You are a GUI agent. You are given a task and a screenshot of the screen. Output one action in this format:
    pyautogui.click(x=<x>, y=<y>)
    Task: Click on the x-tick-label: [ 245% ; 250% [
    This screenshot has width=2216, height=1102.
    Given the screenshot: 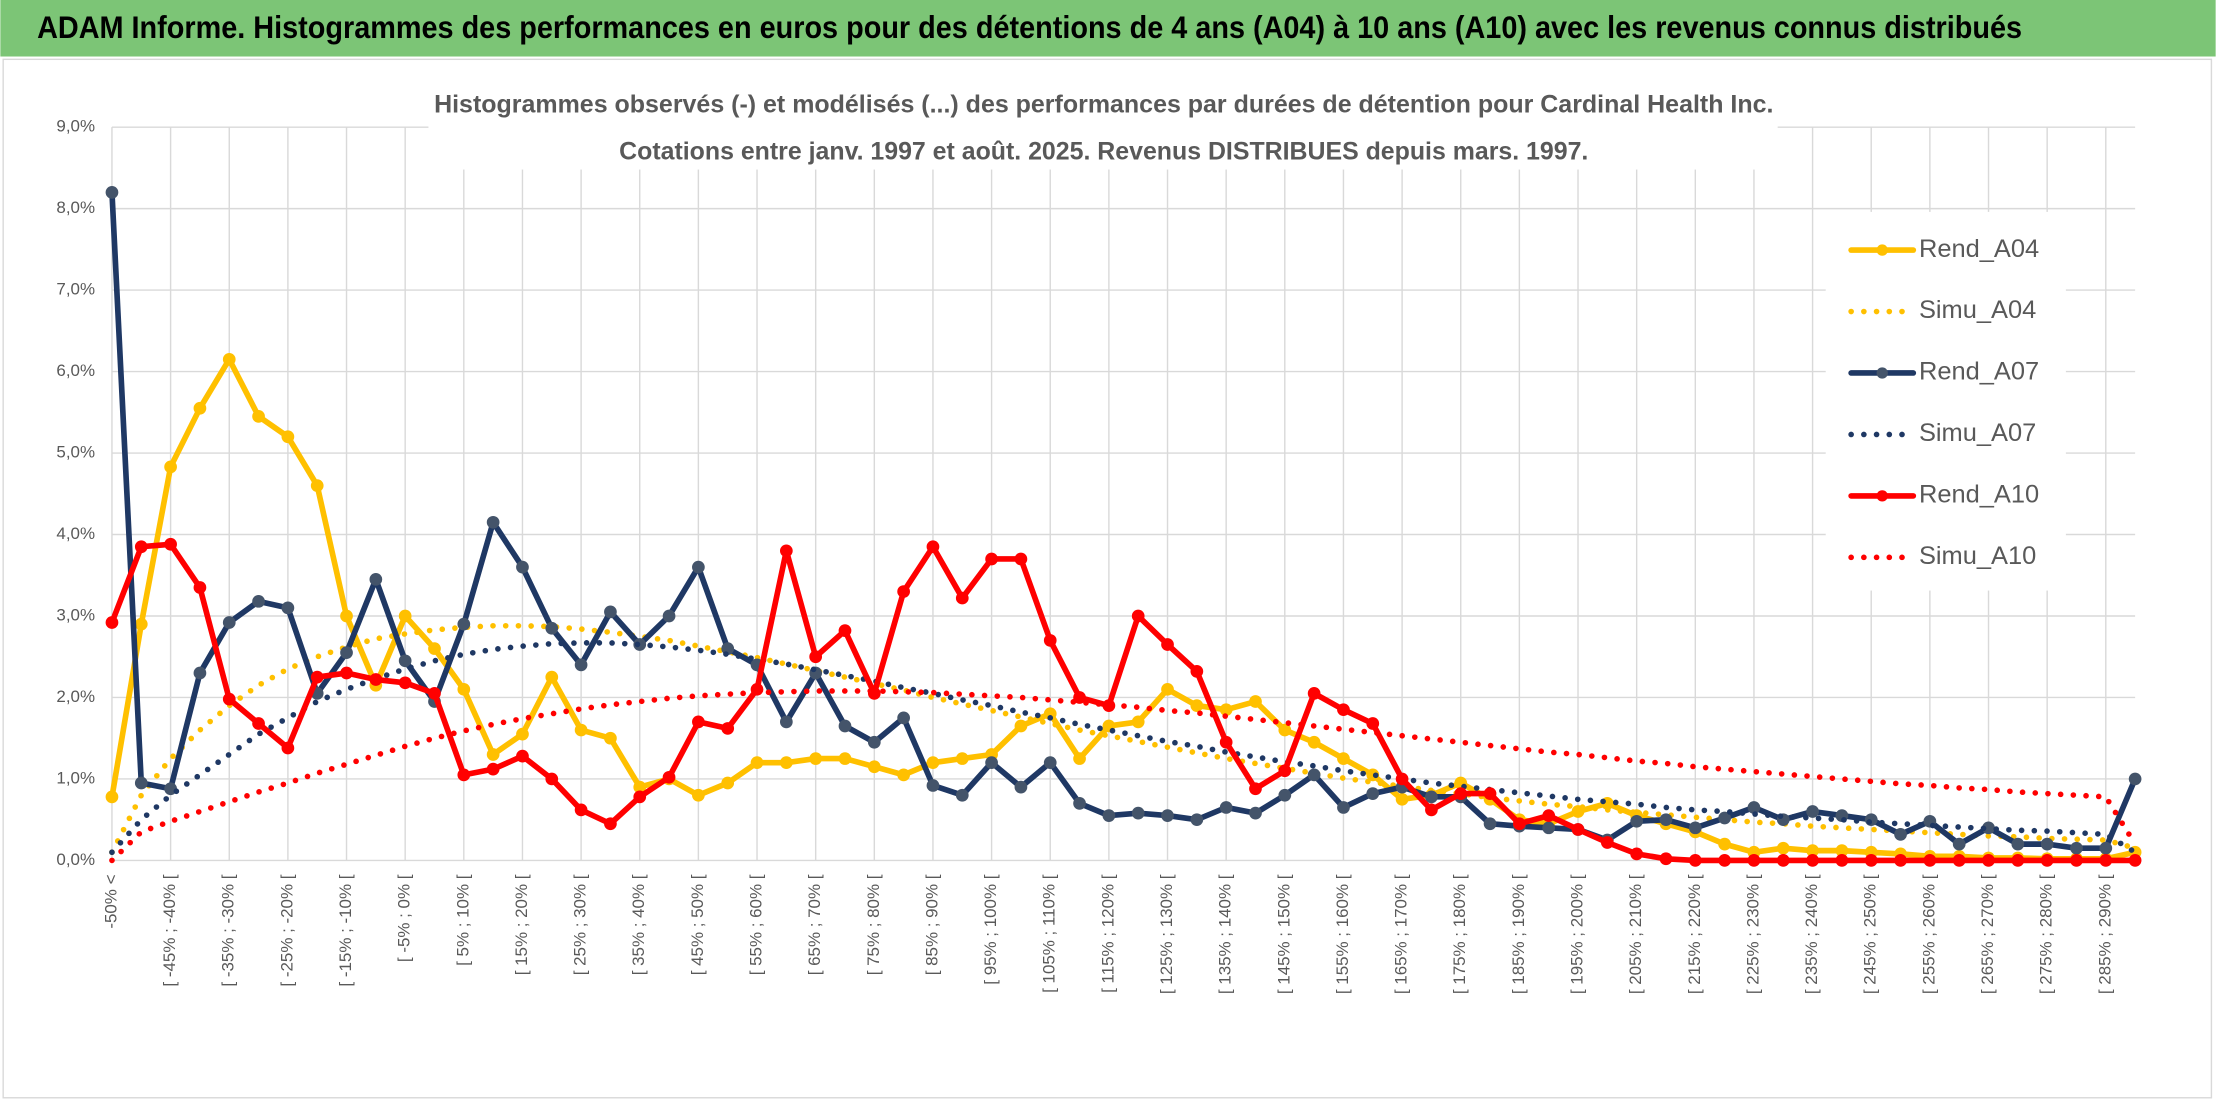 What is the action you would take?
    pyautogui.click(x=1870, y=934)
    